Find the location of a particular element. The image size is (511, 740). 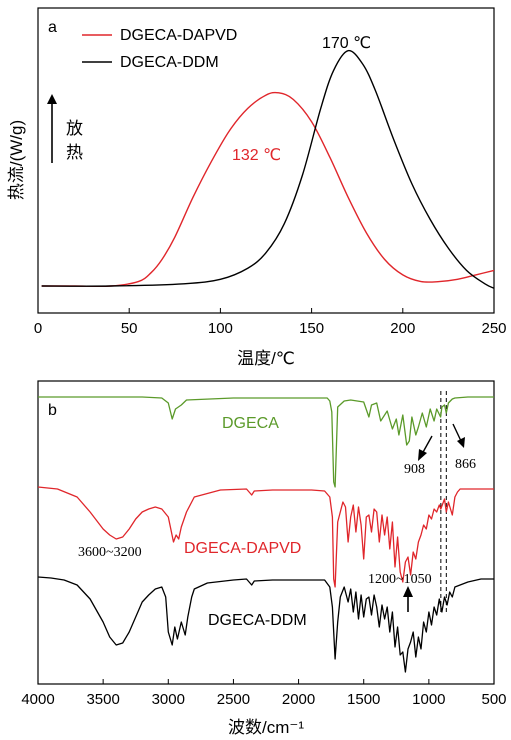

panel-b-tick-label: 3000 is located at coordinates (168, 699).